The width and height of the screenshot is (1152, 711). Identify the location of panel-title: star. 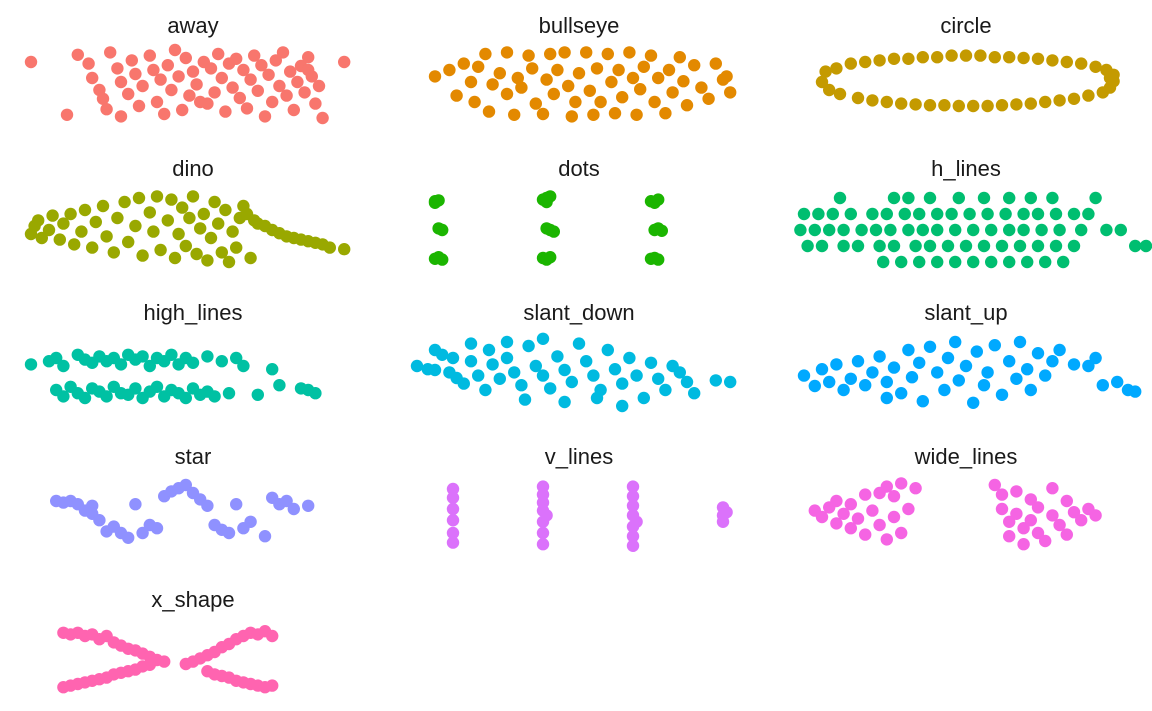
(193, 456).